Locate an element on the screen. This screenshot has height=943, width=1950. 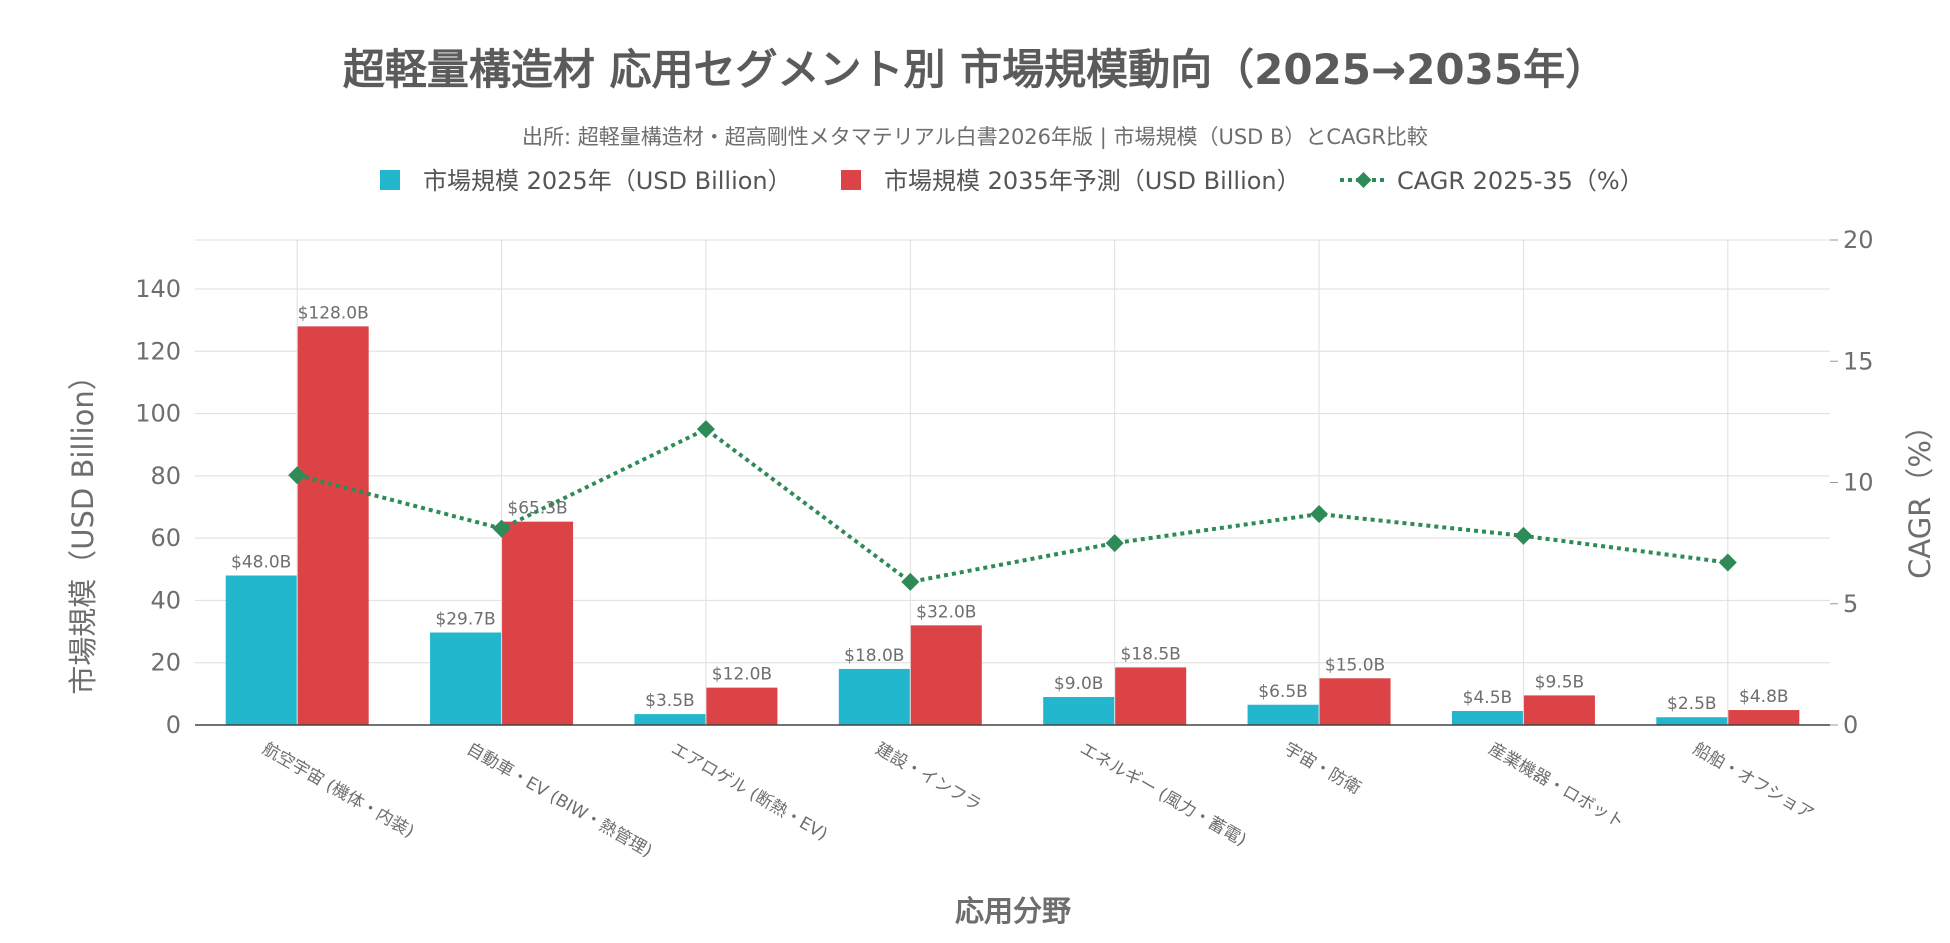
x-tick-label: 自動車・EV (BIW・熱管理) is located at coordinates (559, 800).